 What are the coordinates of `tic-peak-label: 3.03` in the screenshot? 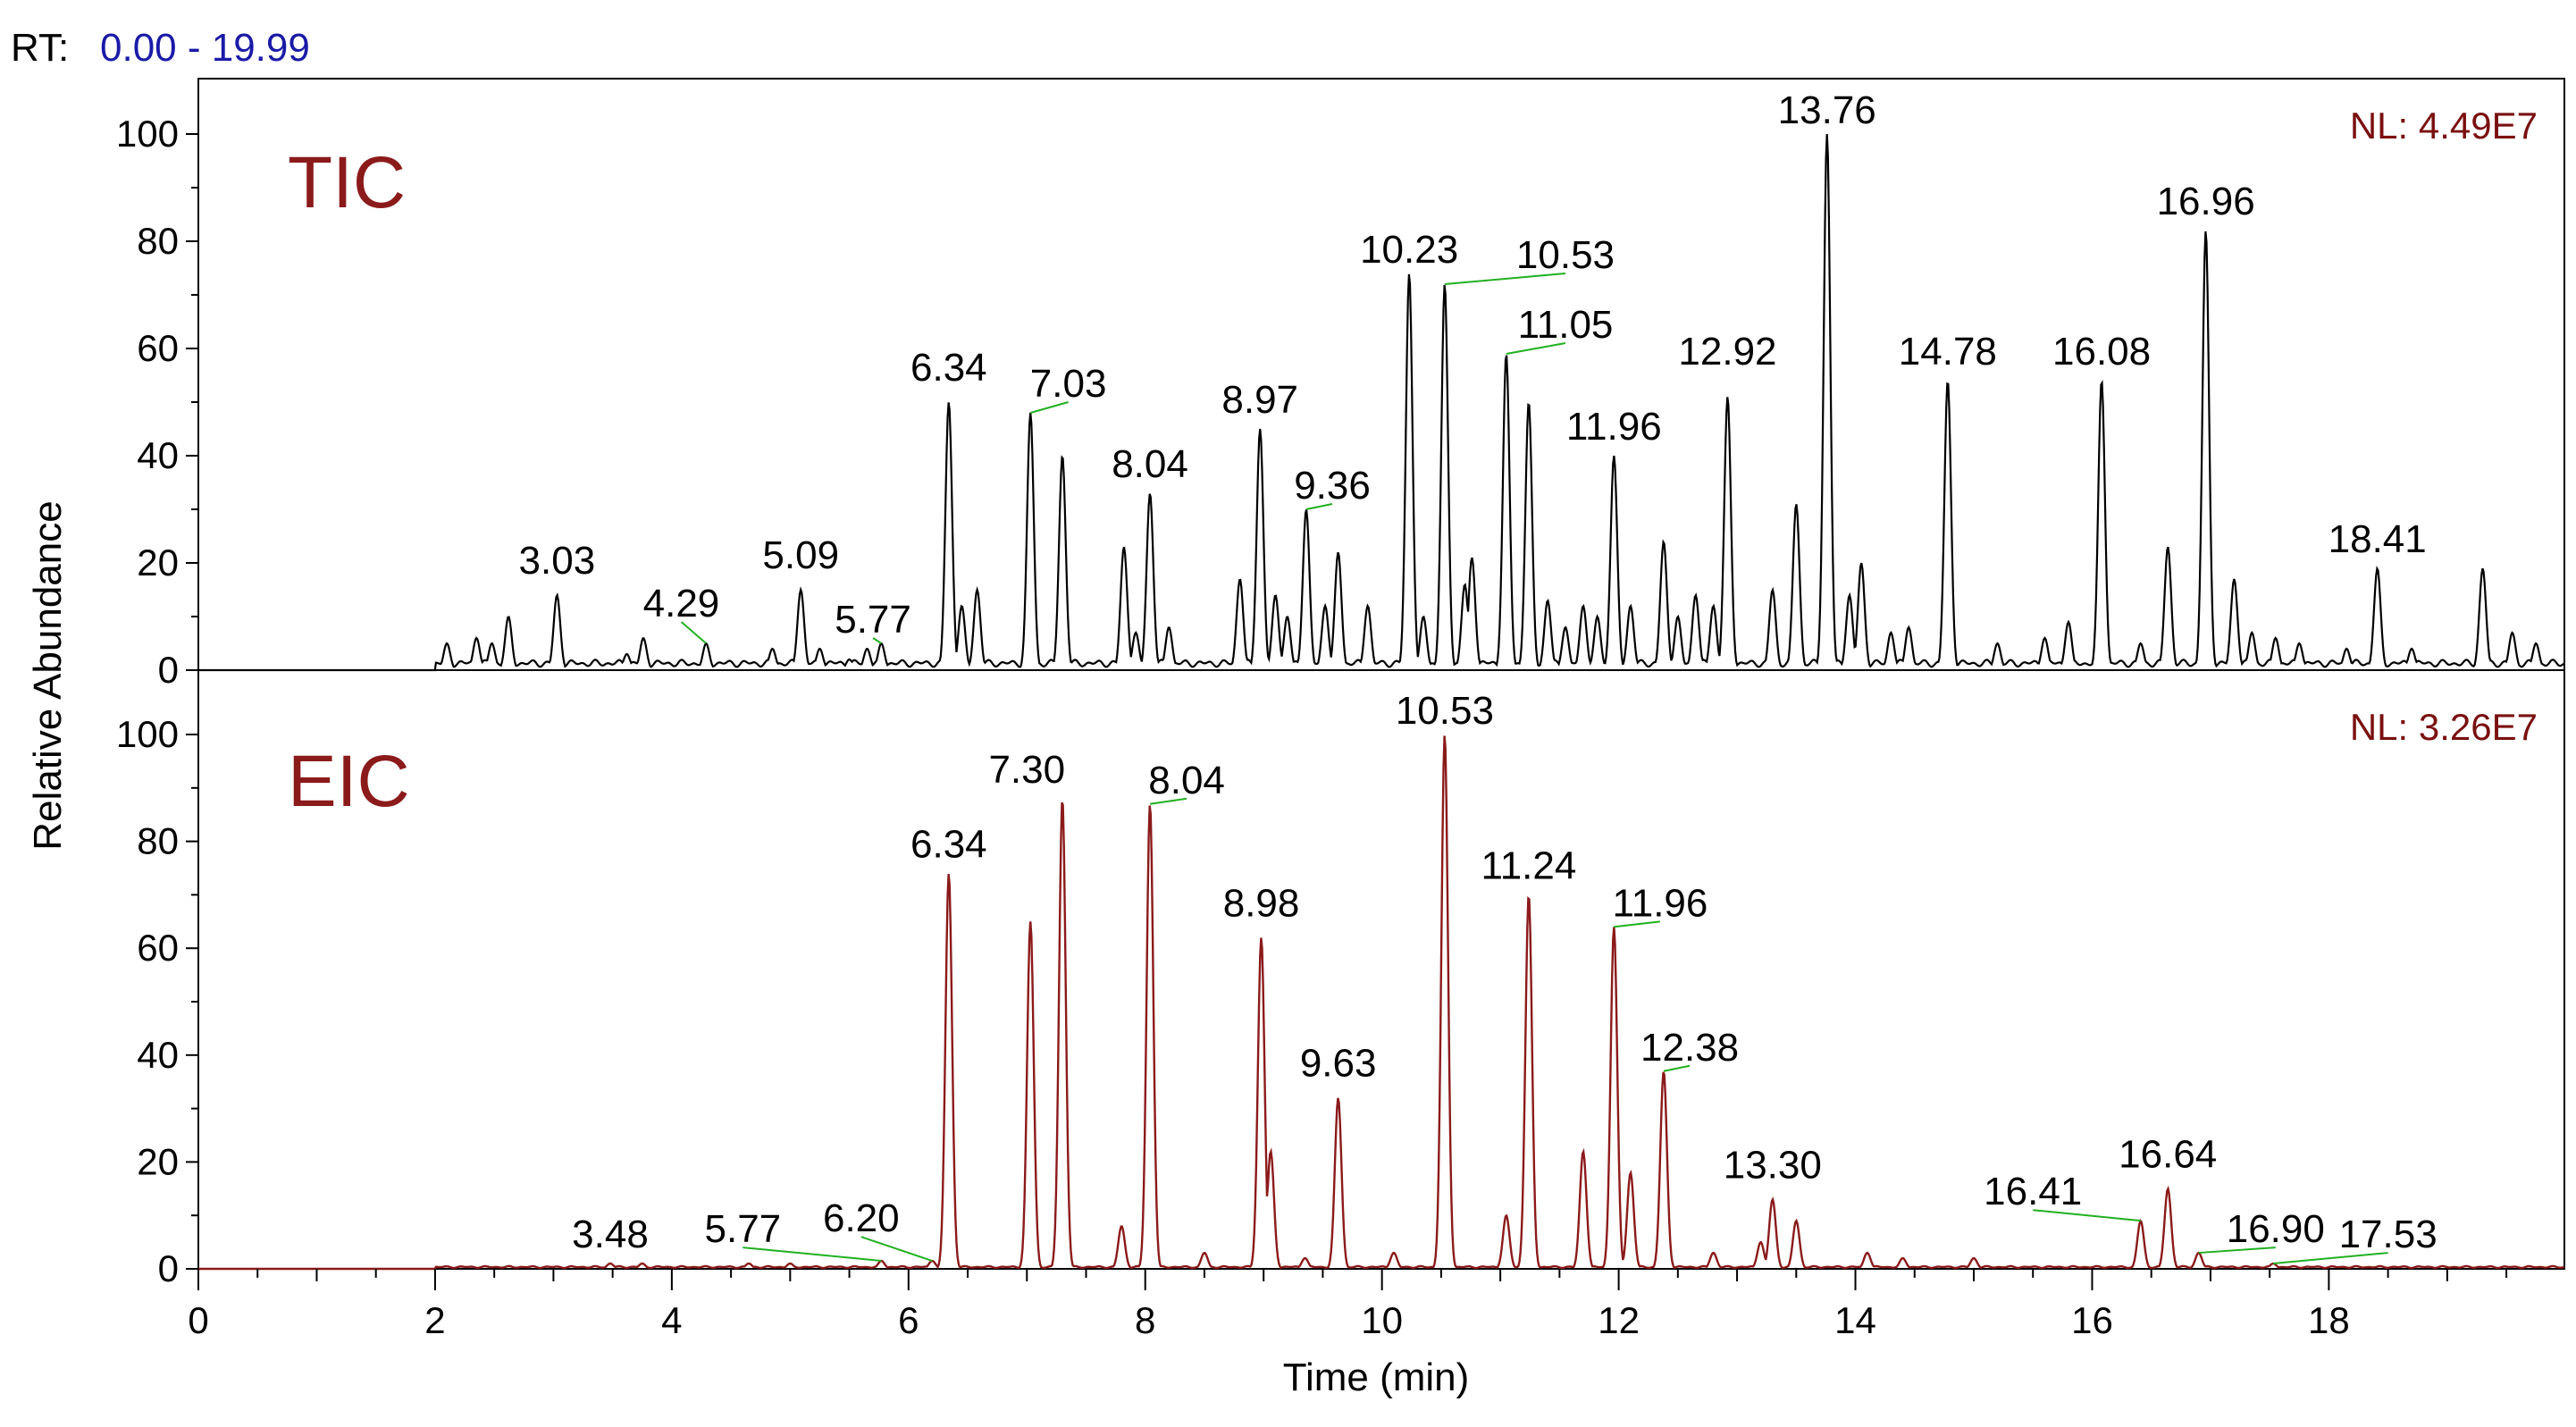 It's located at (557, 561).